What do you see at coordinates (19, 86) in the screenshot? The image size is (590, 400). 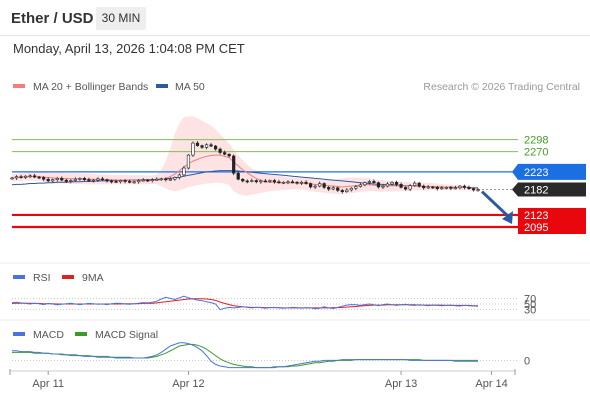 I see `legend-swatch-ma20` at bounding box center [19, 86].